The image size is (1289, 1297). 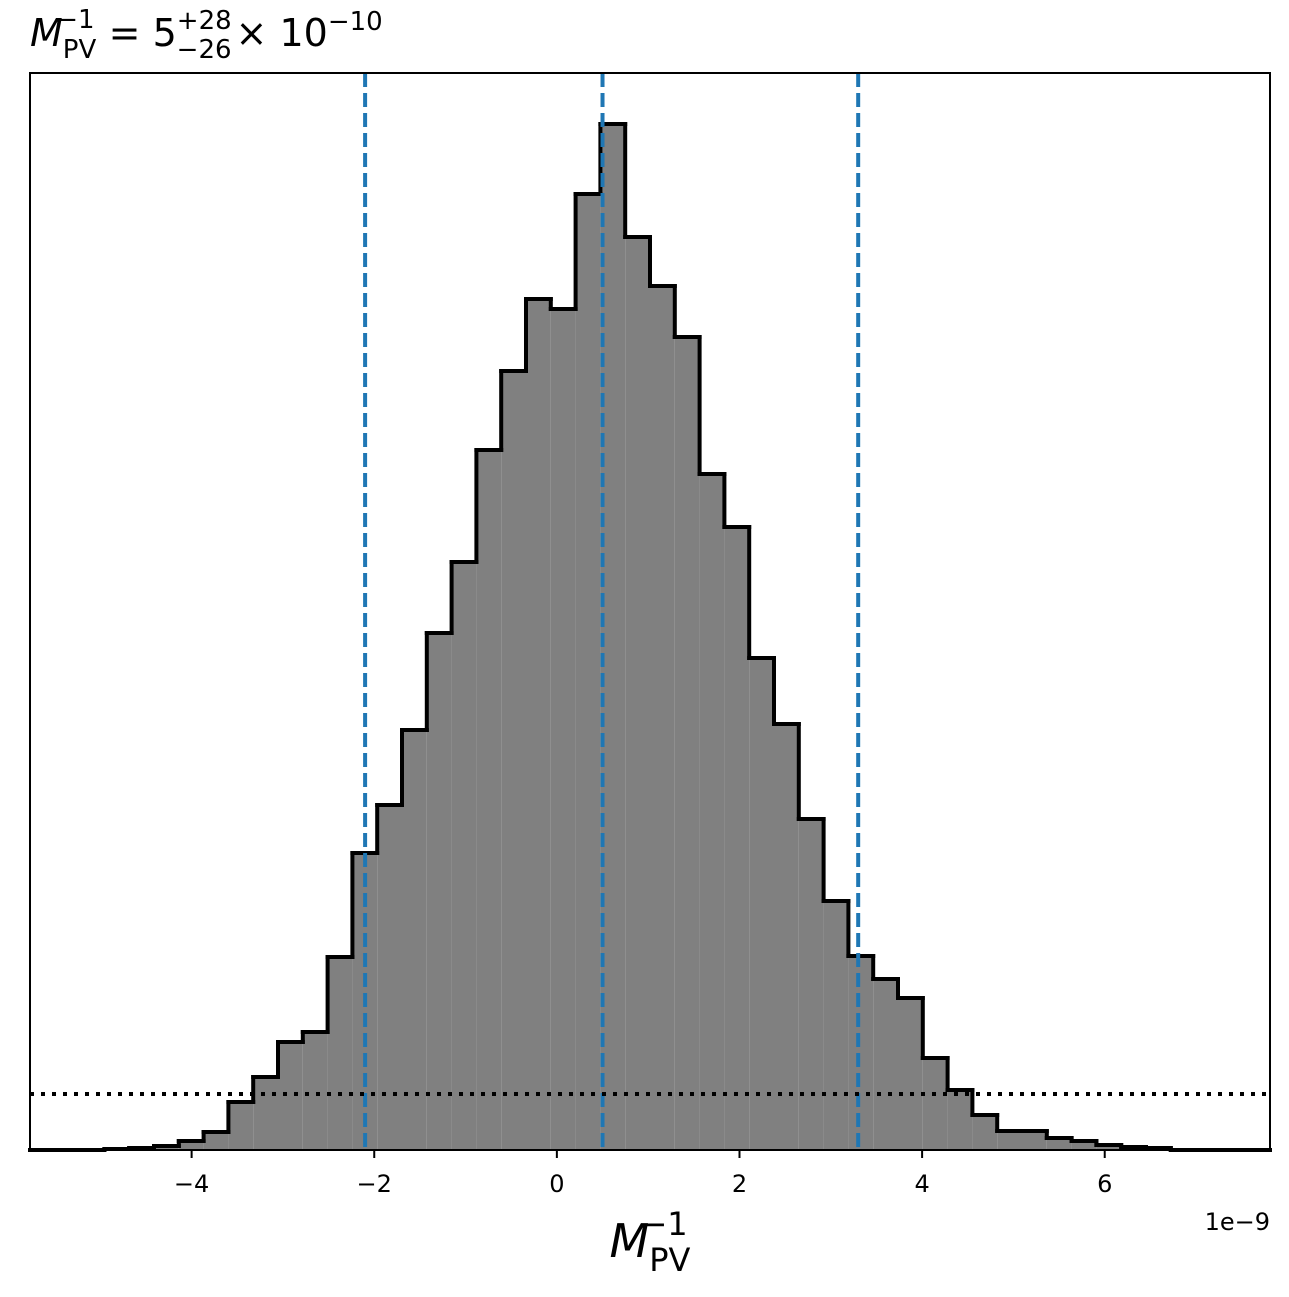 I want to click on title-sup: −1, so click(x=75, y=20).